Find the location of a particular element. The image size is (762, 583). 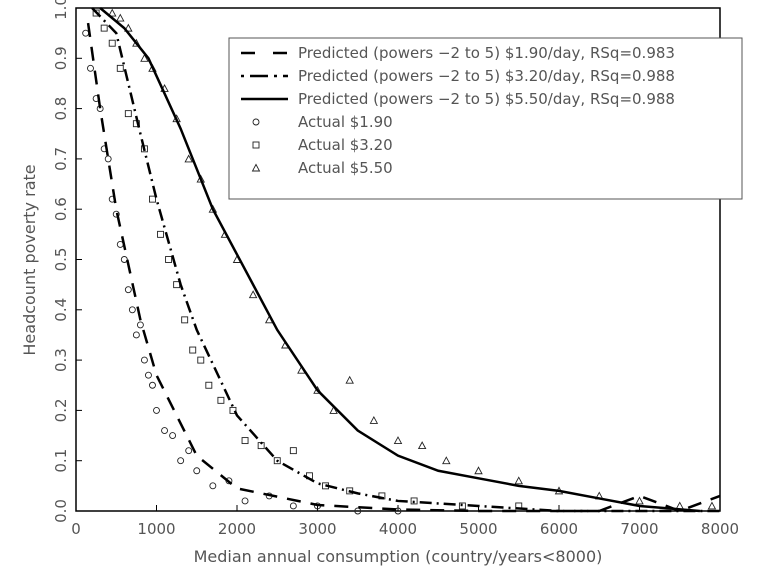

legend-label: Actual $5.50 is located at coordinates (345, 168).